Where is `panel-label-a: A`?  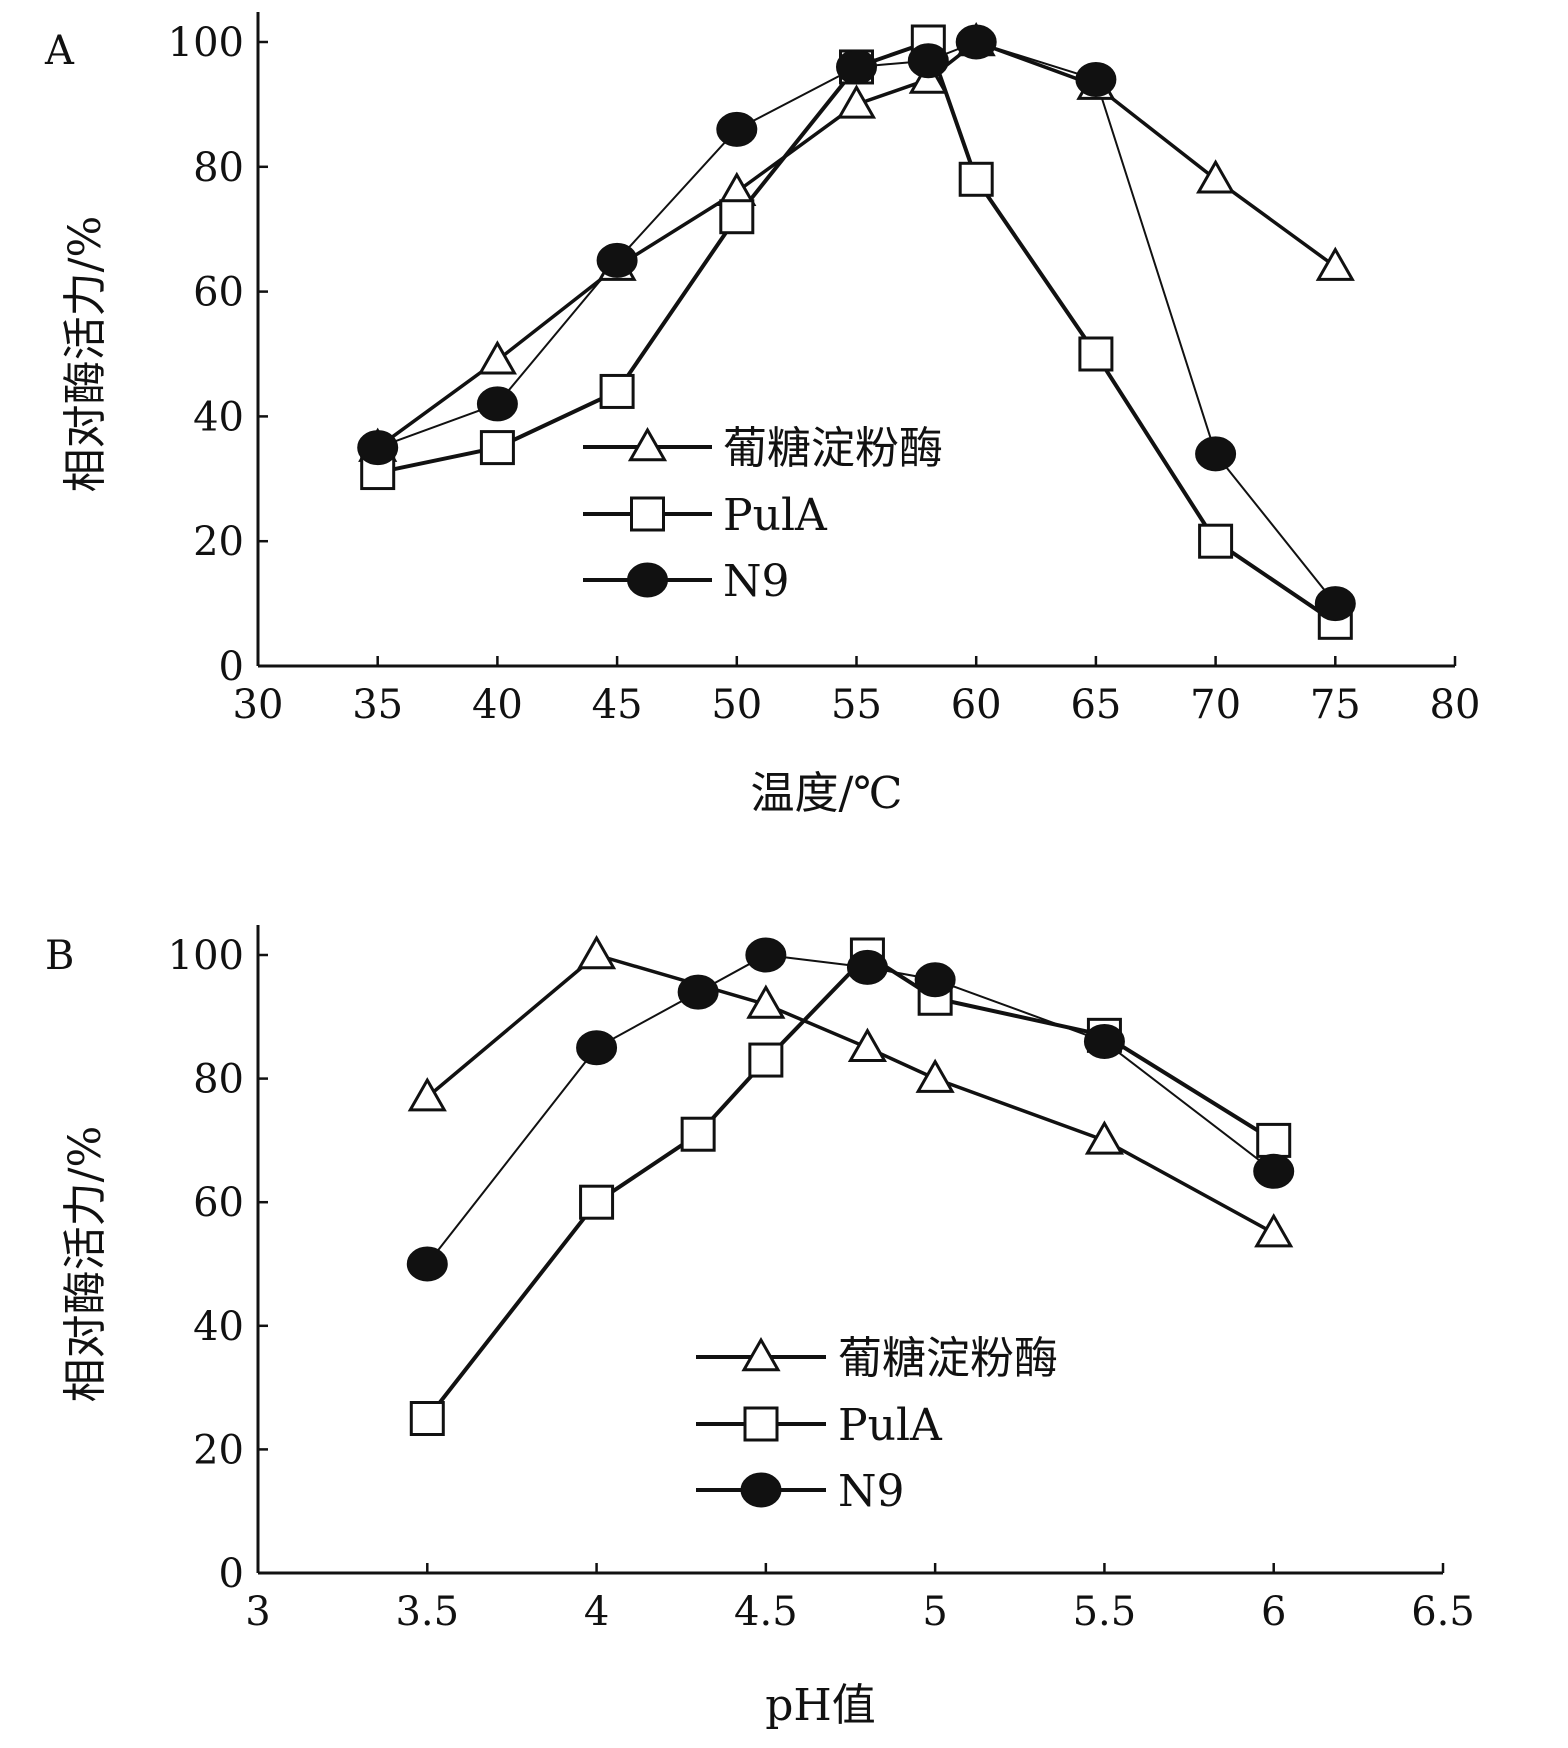 panel-label-a: A is located at coordinates (59, 51).